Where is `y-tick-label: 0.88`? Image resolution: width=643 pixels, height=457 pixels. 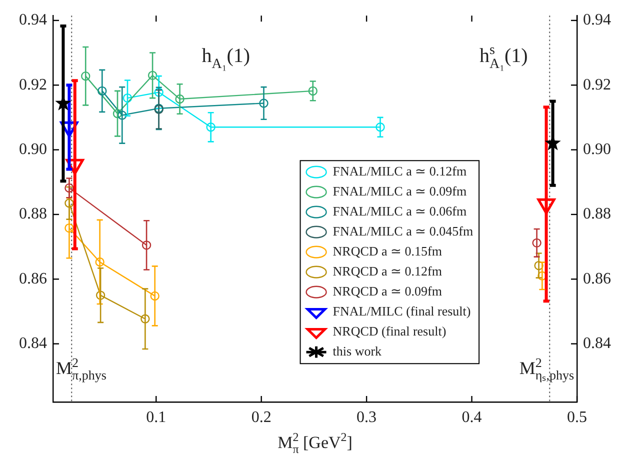
y-tick-label: 0.88 is located at coordinates (33, 214).